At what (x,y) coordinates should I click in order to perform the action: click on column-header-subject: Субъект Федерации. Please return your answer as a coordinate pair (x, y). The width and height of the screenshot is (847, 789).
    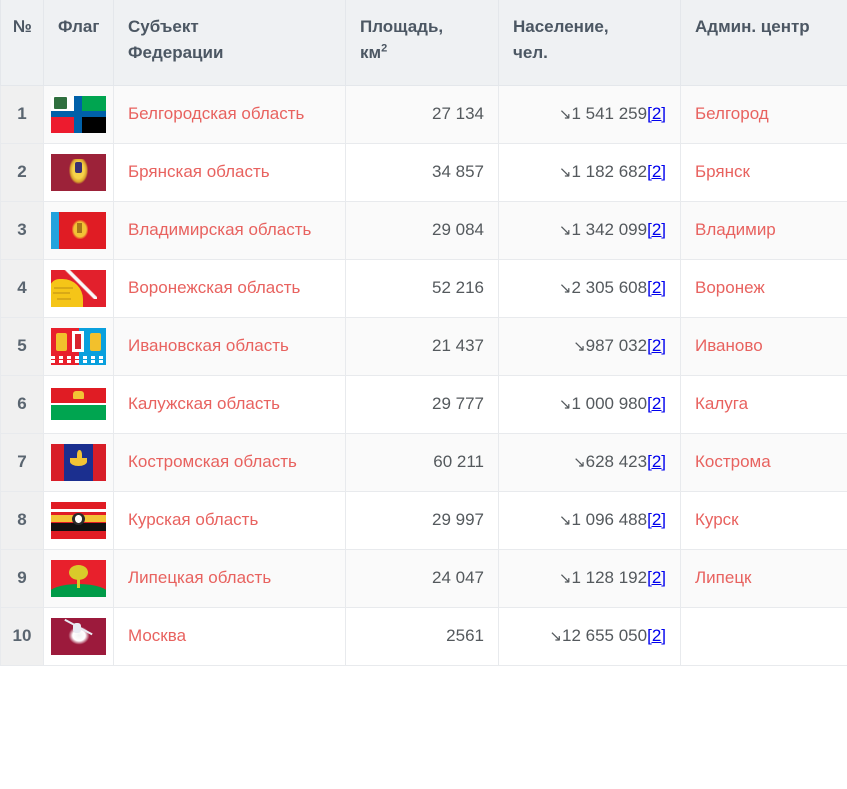
    Looking at the image, I should click on (229, 43).